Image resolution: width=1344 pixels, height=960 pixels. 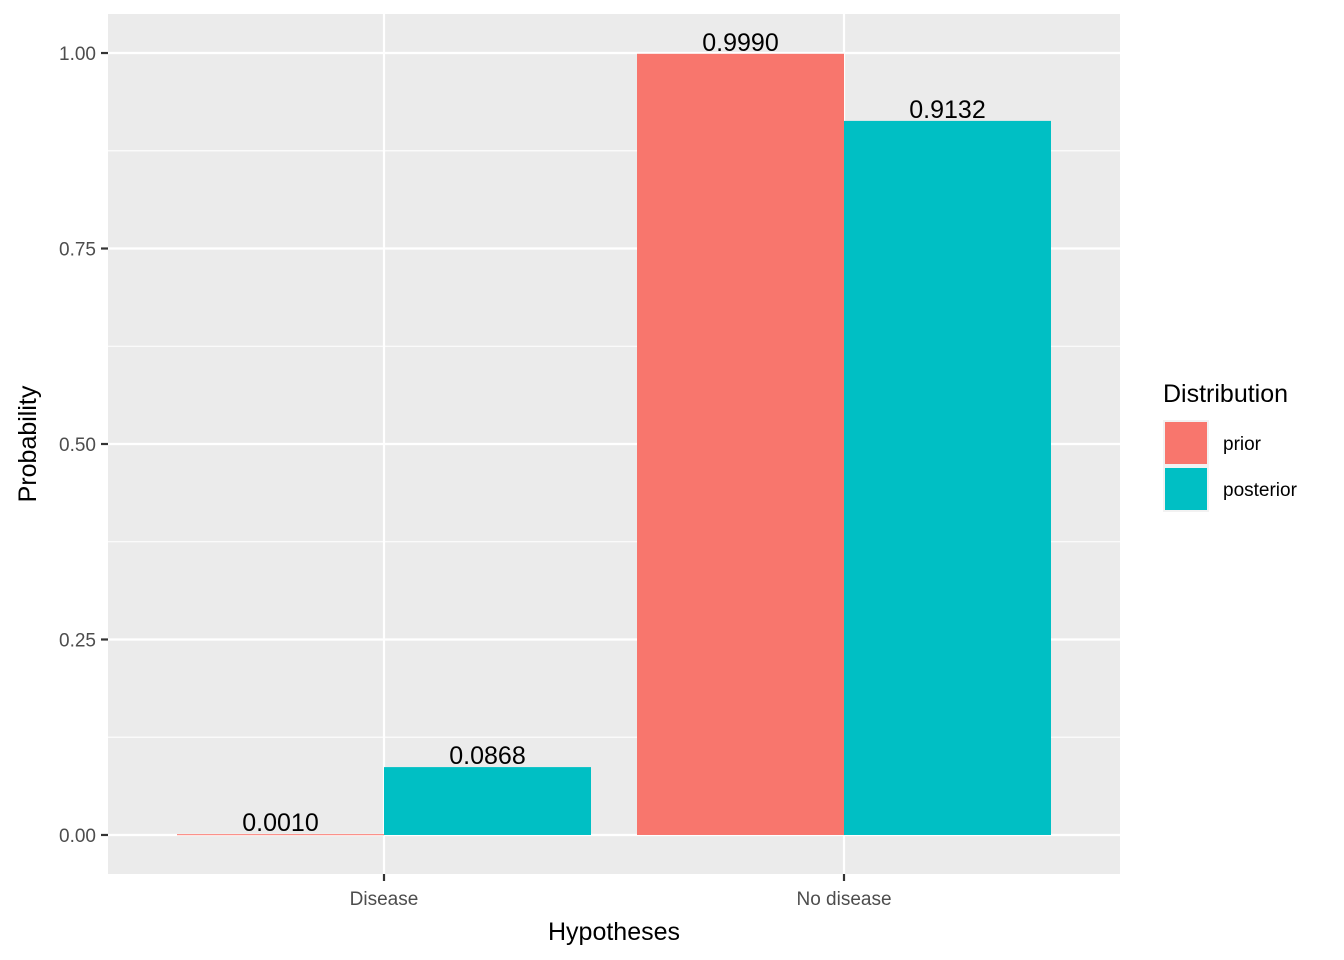 What do you see at coordinates (1242, 444) in the screenshot?
I see `legend-label: prior` at bounding box center [1242, 444].